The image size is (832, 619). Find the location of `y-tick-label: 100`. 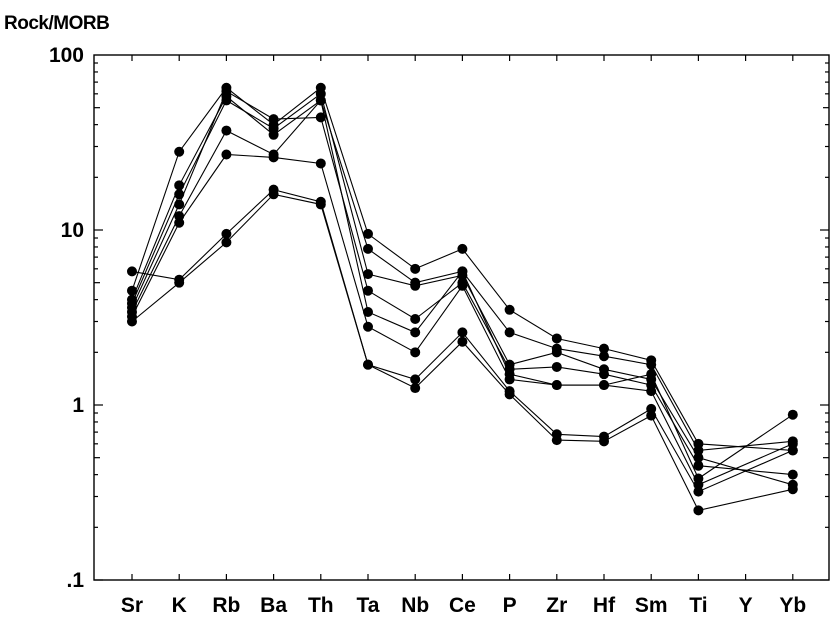

y-tick-label: 100 is located at coordinates (66, 55).